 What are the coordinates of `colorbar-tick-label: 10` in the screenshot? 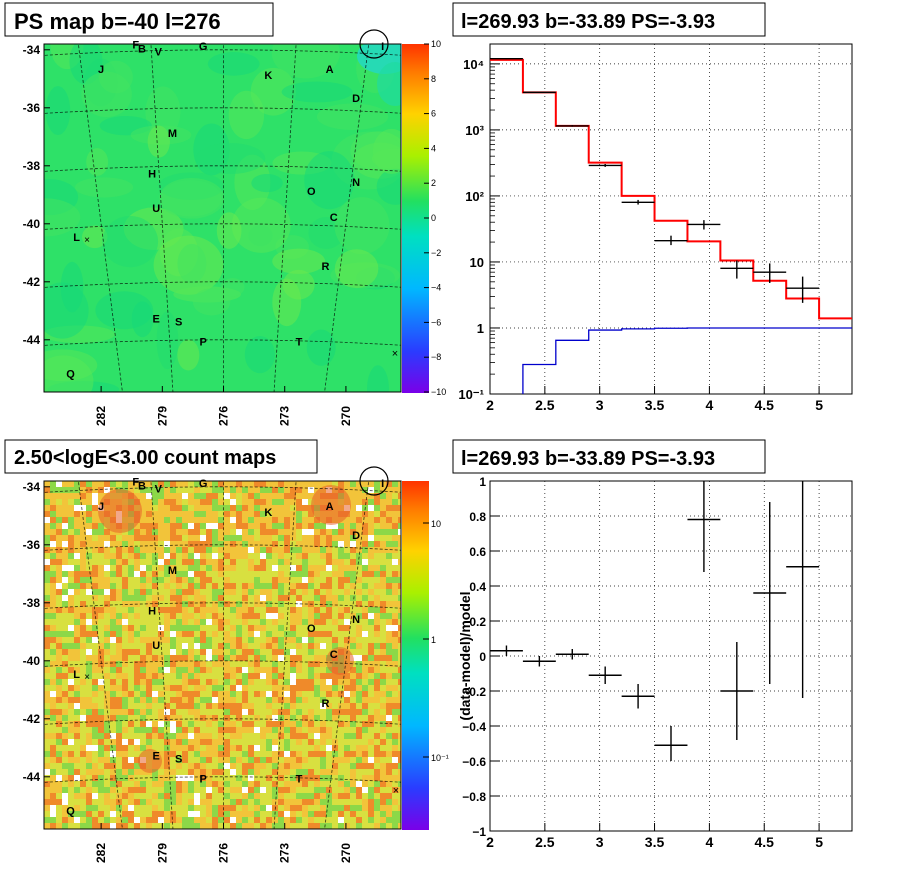 It's located at (436, 44).